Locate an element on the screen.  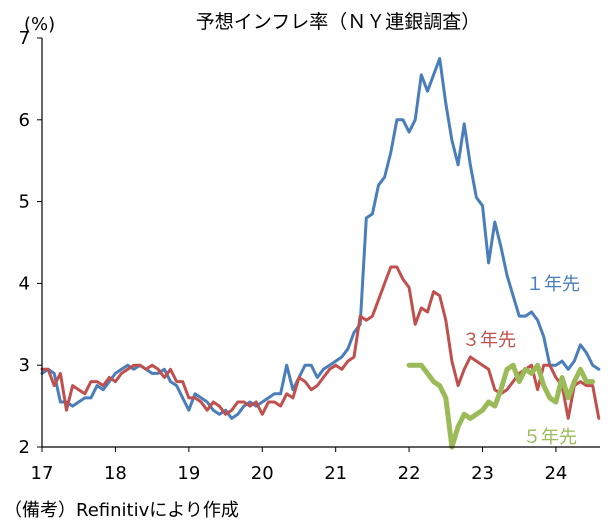
x-tick-label: 18 is located at coordinates (115, 473).